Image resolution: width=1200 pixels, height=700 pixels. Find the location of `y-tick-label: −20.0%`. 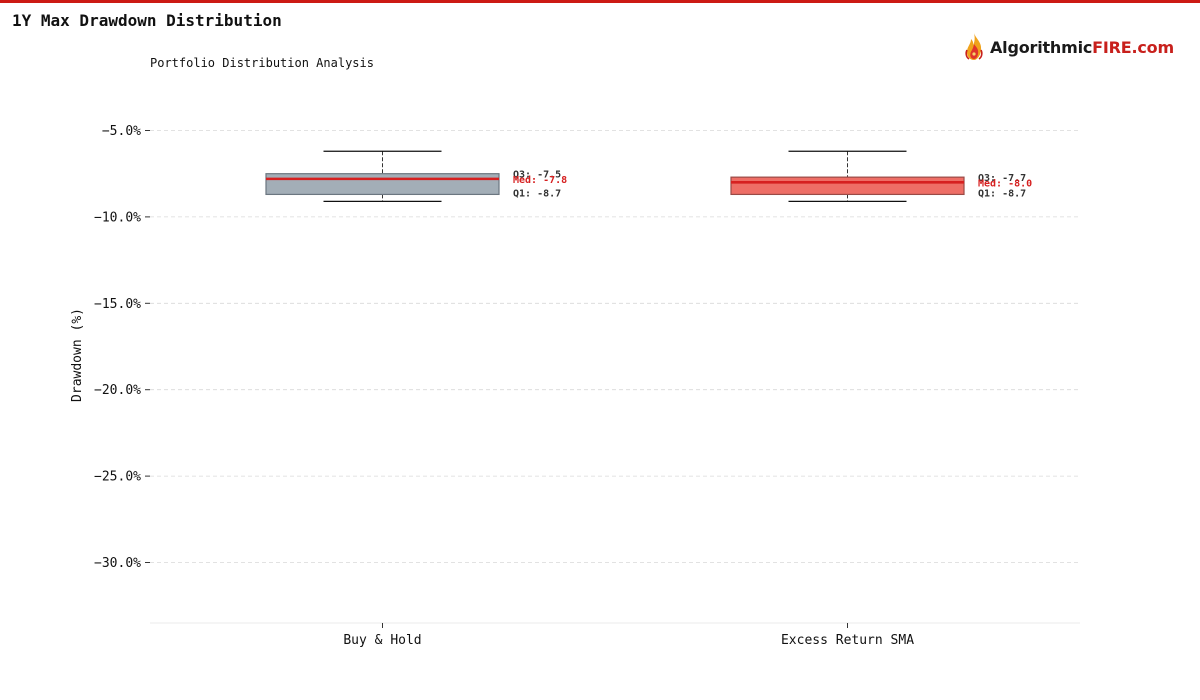

y-tick-label: −20.0% is located at coordinates (117, 390).